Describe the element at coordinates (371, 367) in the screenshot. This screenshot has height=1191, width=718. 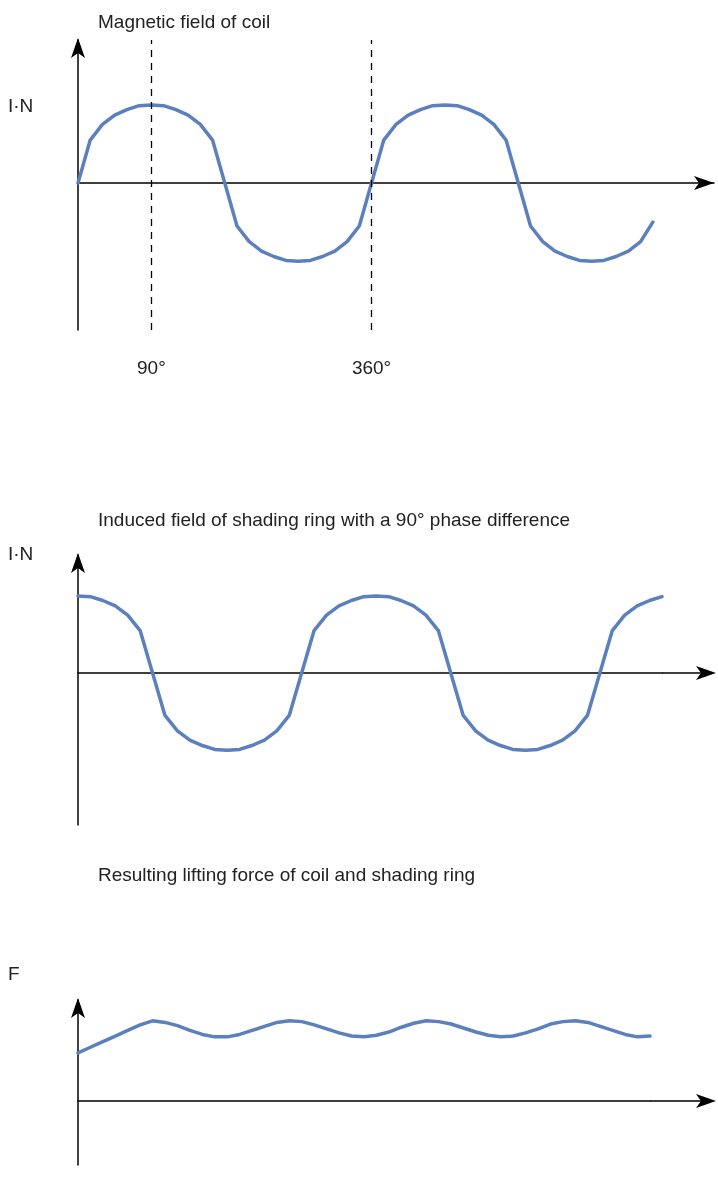
I see `x-tick-label: 360°` at that location.